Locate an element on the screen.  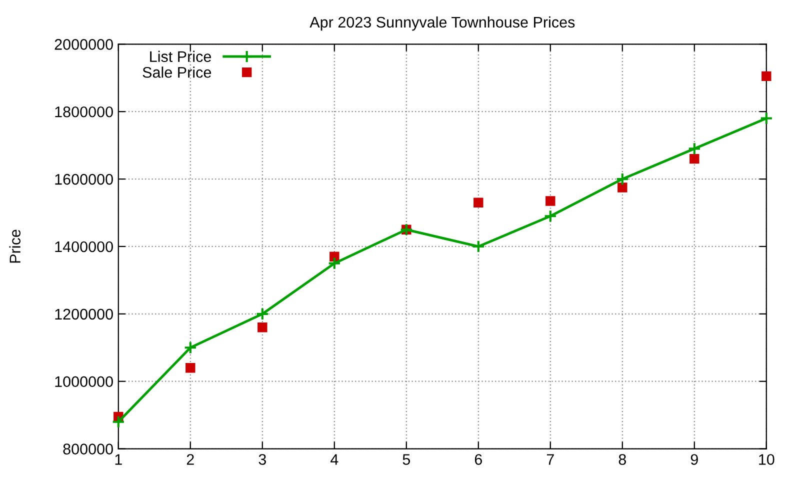
y-tick-label: 1800000 is located at coordinates (84, 112).